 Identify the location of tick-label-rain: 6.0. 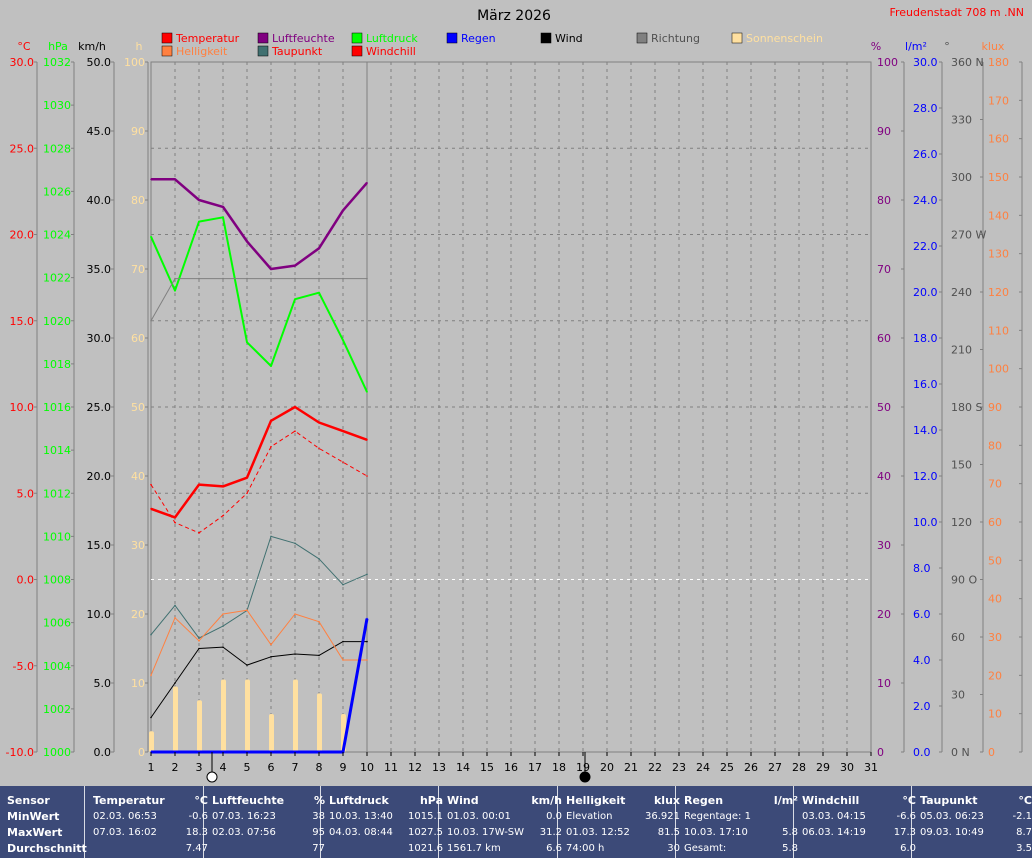
(922, 614).